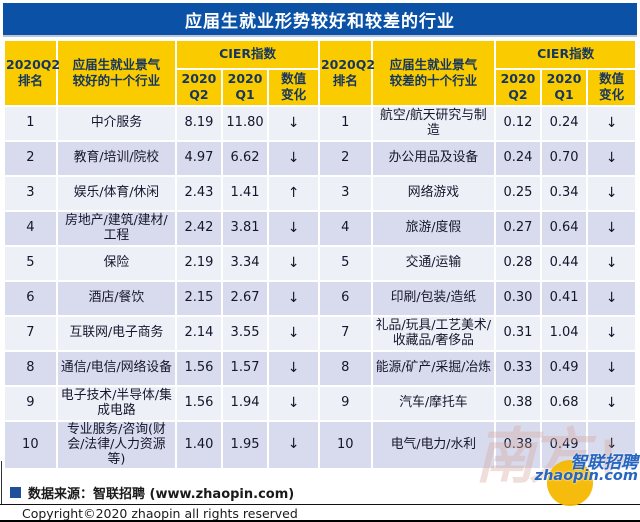 The height and width of the screenshot is (522, 640). What do you see at coordinates (30, 193) in the screenshot?
I see `left-rank-cell: 3` at bounding box center [30, 193].